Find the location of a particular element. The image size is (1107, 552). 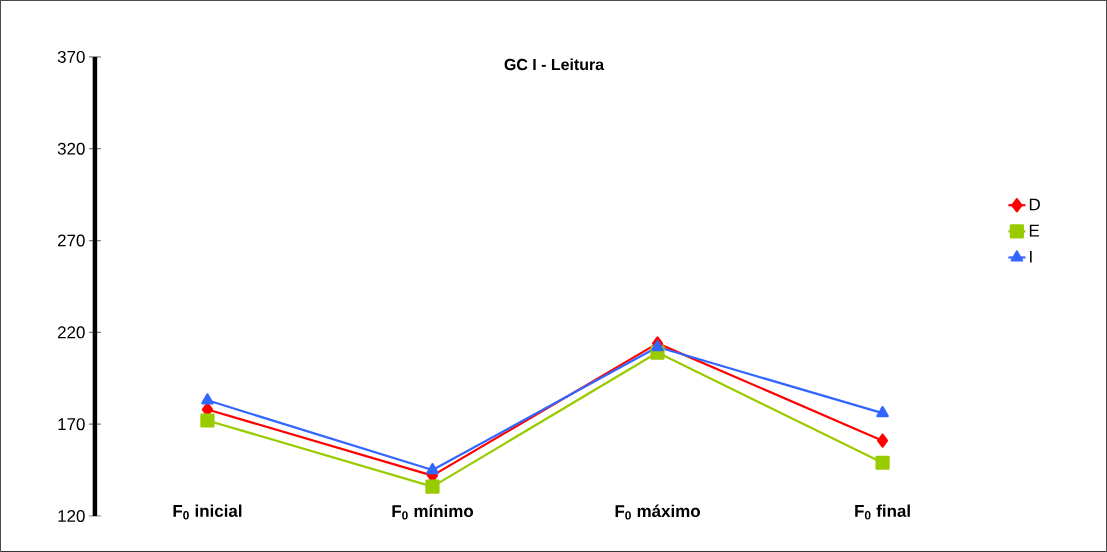

x-tick-label: F$_{0}$ máximo is located at coordinates (657, 512).